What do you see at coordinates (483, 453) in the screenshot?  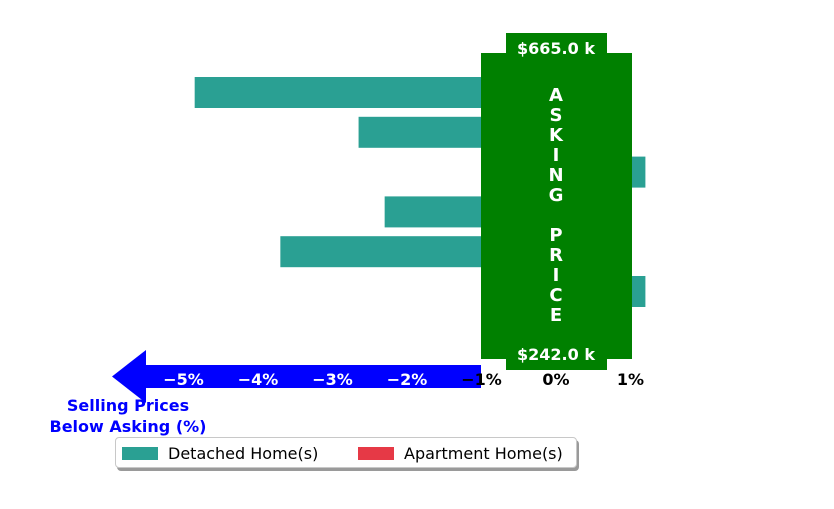 I see `legend-label-apartment: Apartment Home(s)` at bounding box center [483, 453].